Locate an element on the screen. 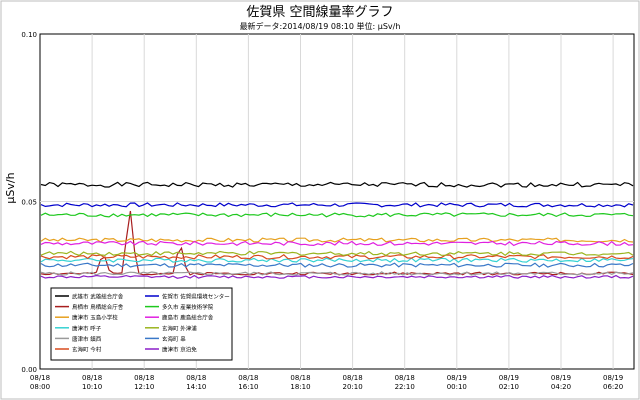 This screenshot has height=400, width=640. legend-label: 玄海町 串 is located at coordinates (174, 339).